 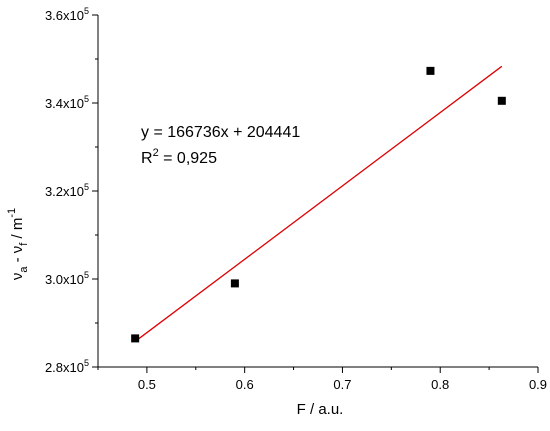 I want to click on x-tick-label-0: 0.5, so click(x=147, y=384).